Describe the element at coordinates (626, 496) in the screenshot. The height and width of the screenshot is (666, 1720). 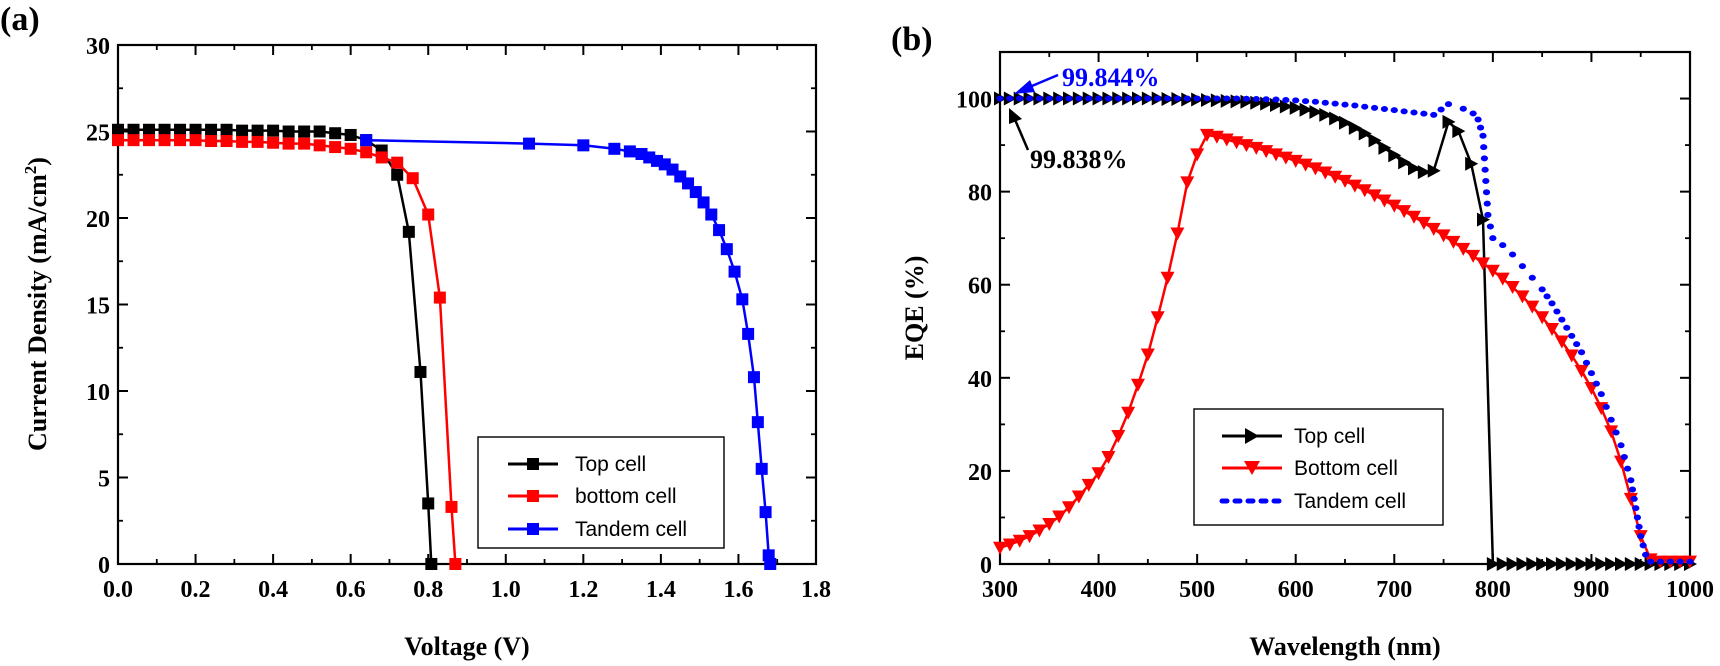
I see `legend-label-a-2: bottom cell` at that location.